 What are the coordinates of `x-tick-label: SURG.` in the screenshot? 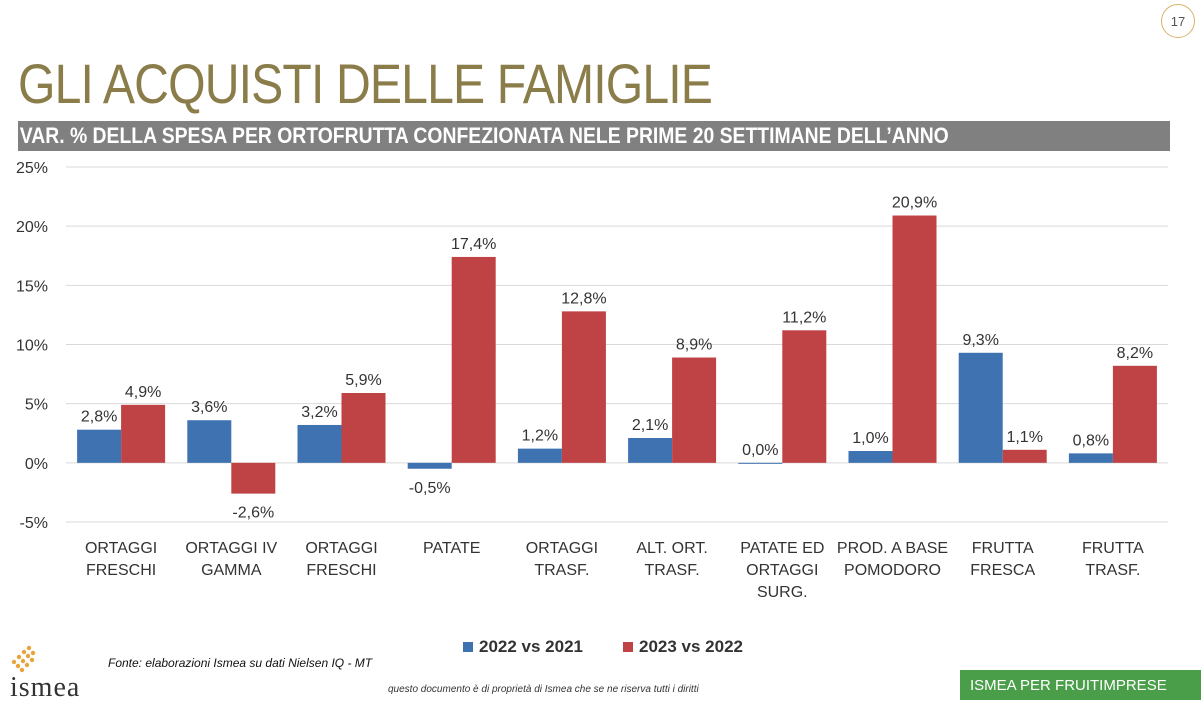 It's located at (782, 592).